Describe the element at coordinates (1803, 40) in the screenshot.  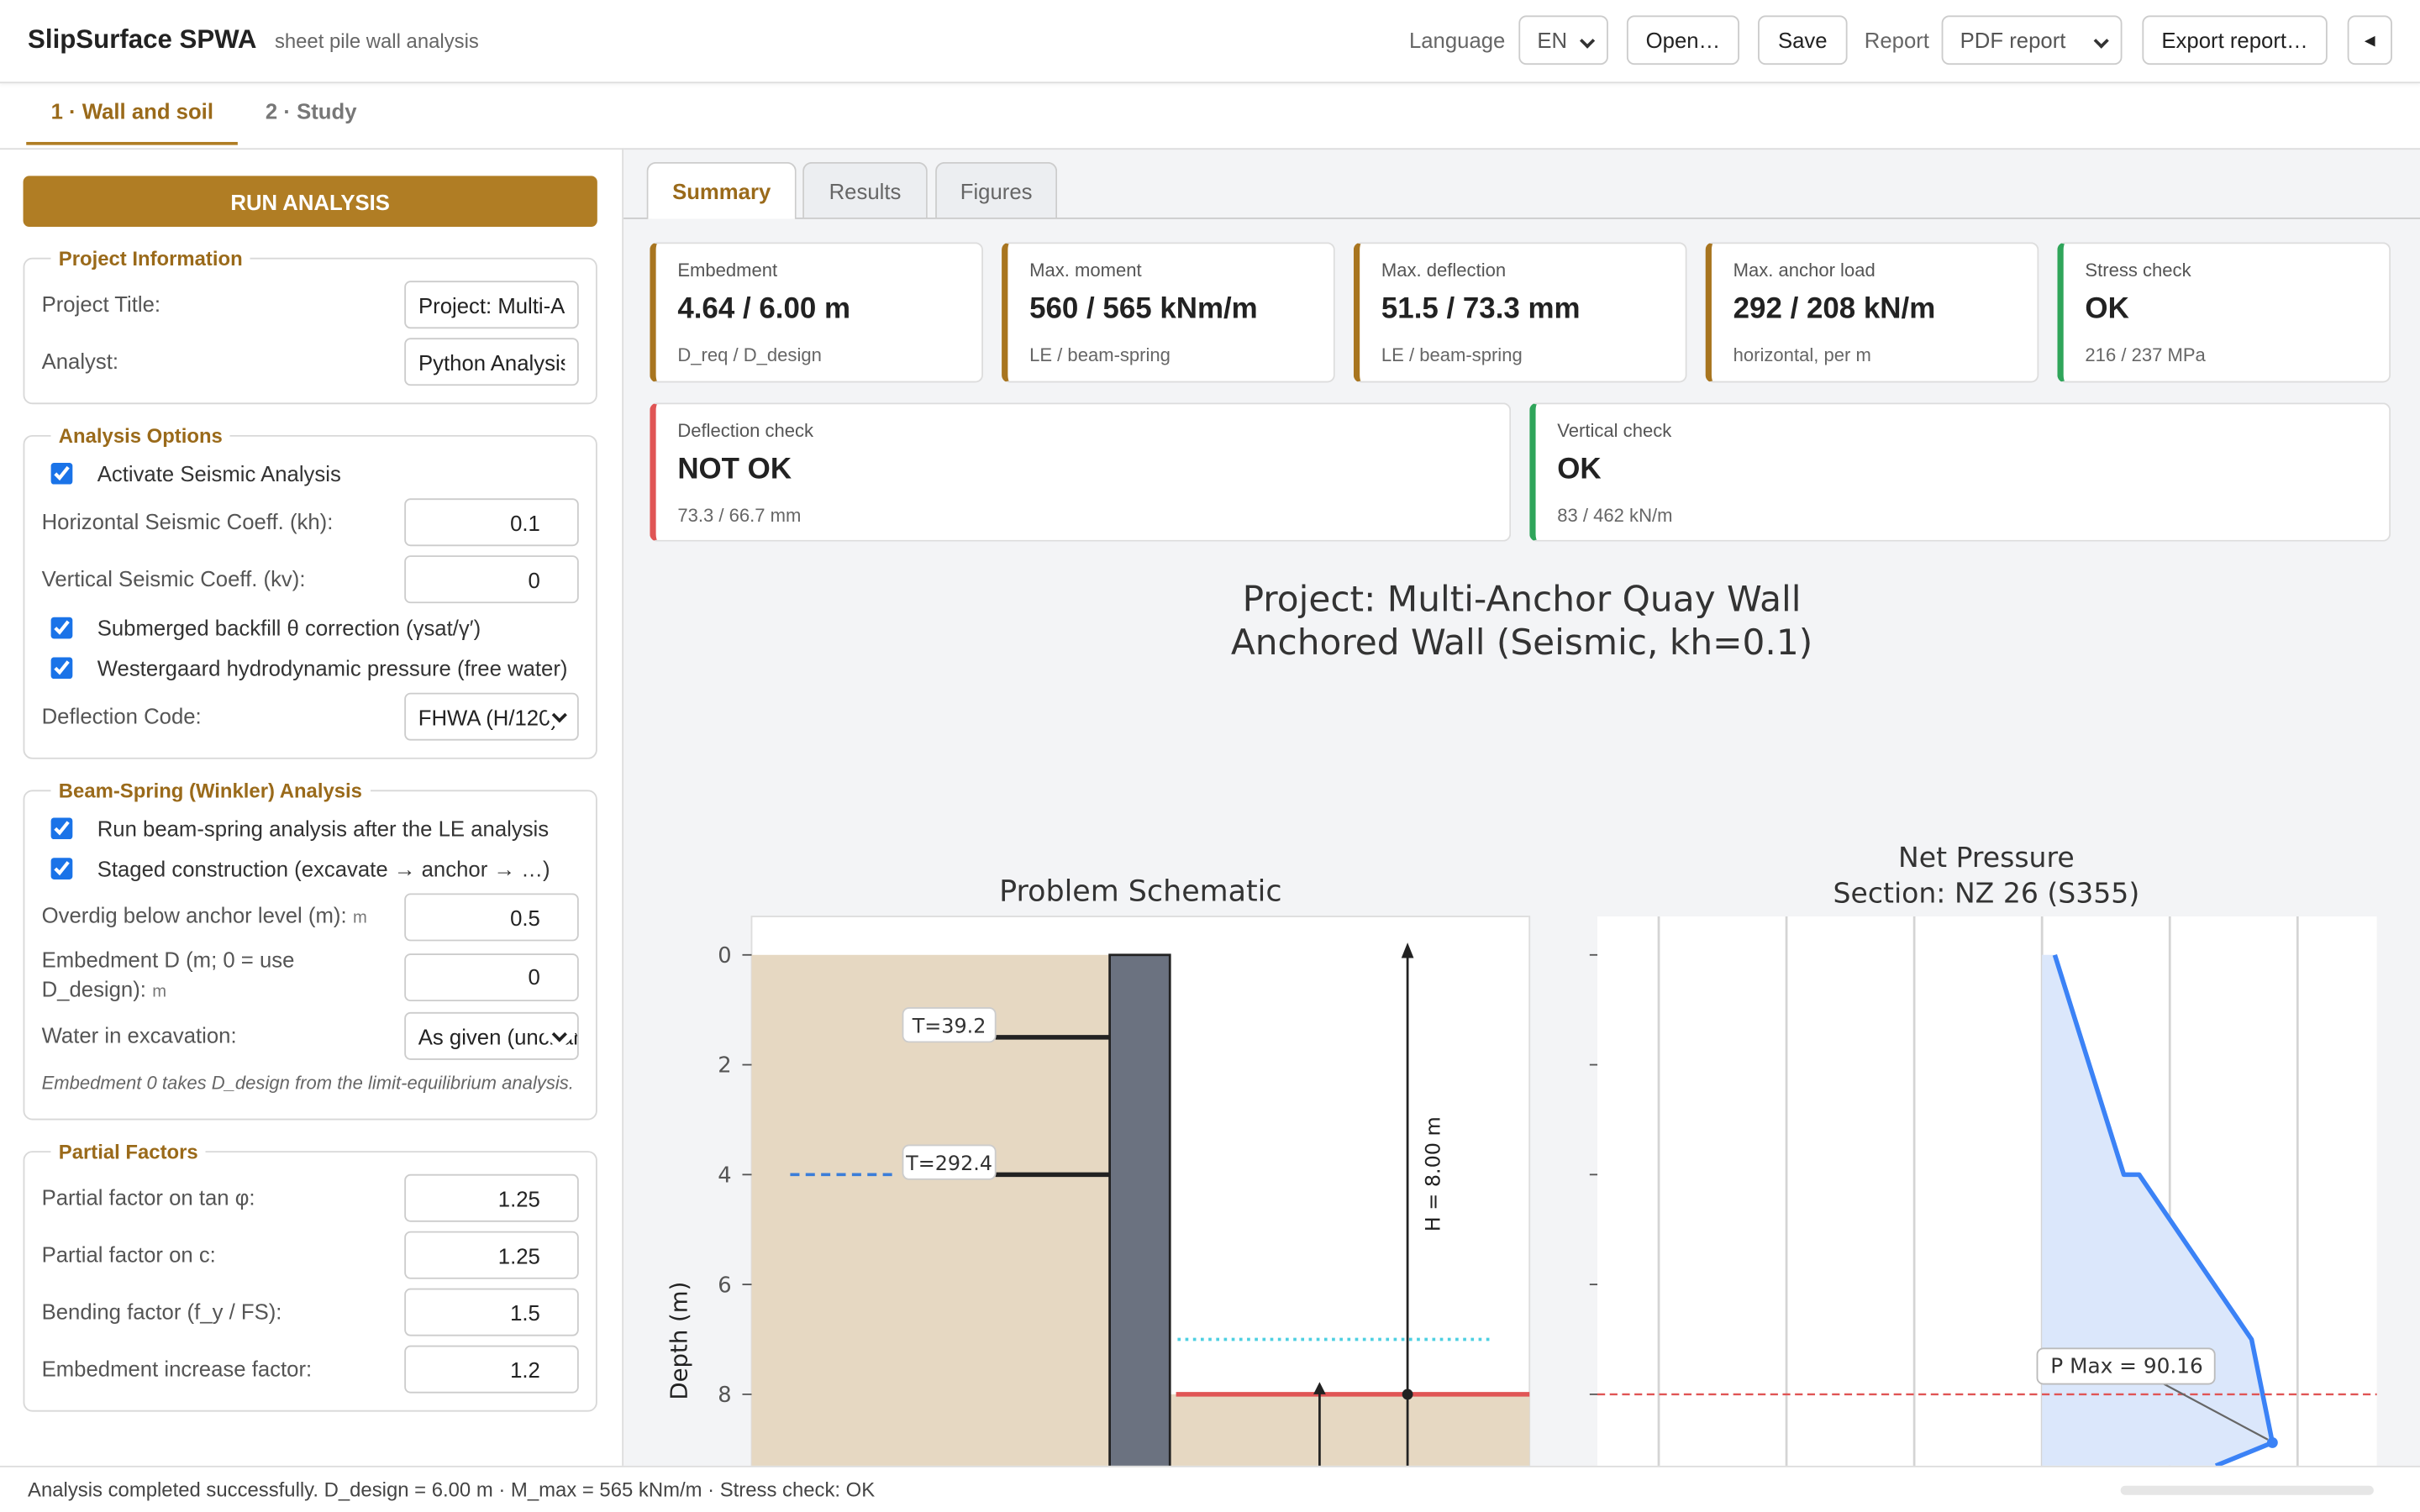
I see `save-button: Save` at that location.